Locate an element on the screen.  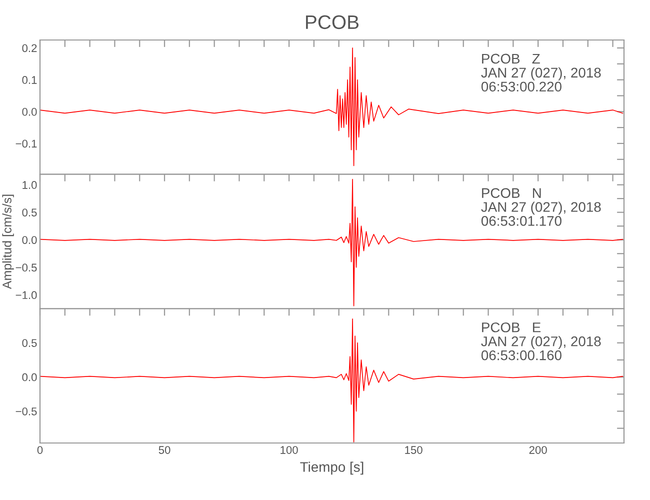
x-tick-label: 50 is located at coordinates (164, 450).